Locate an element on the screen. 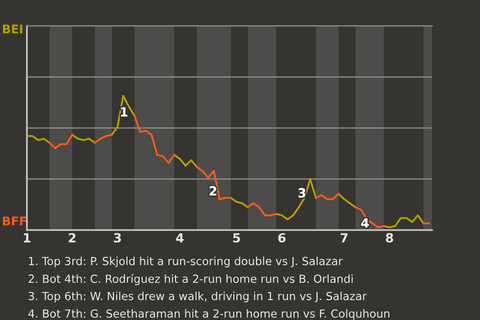 This screenshot has height=320, width=480. text: 3. Top 6th: W. Niles drew a walk, driving in 1 run vs J. Salazar is located at coordinates (197, 297).